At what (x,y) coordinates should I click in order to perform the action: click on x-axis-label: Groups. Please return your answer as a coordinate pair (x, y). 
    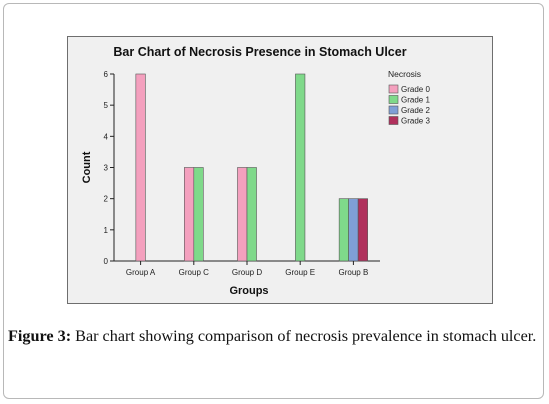
    Looking at the image, I should click on (248, 291).